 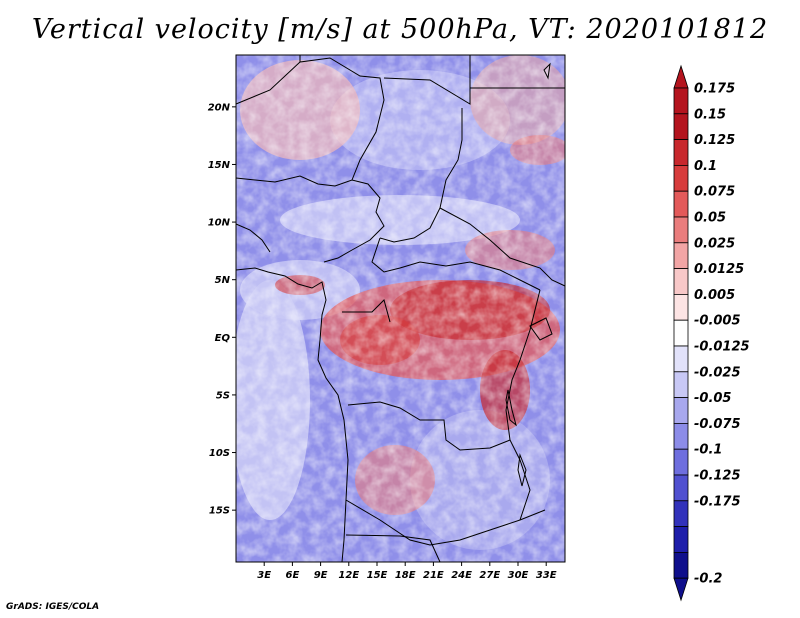 What do you see at coordinates (219, 107) in the screenshot?
I see `lat-tick-label: 20N` at bounding box center [219, 107].